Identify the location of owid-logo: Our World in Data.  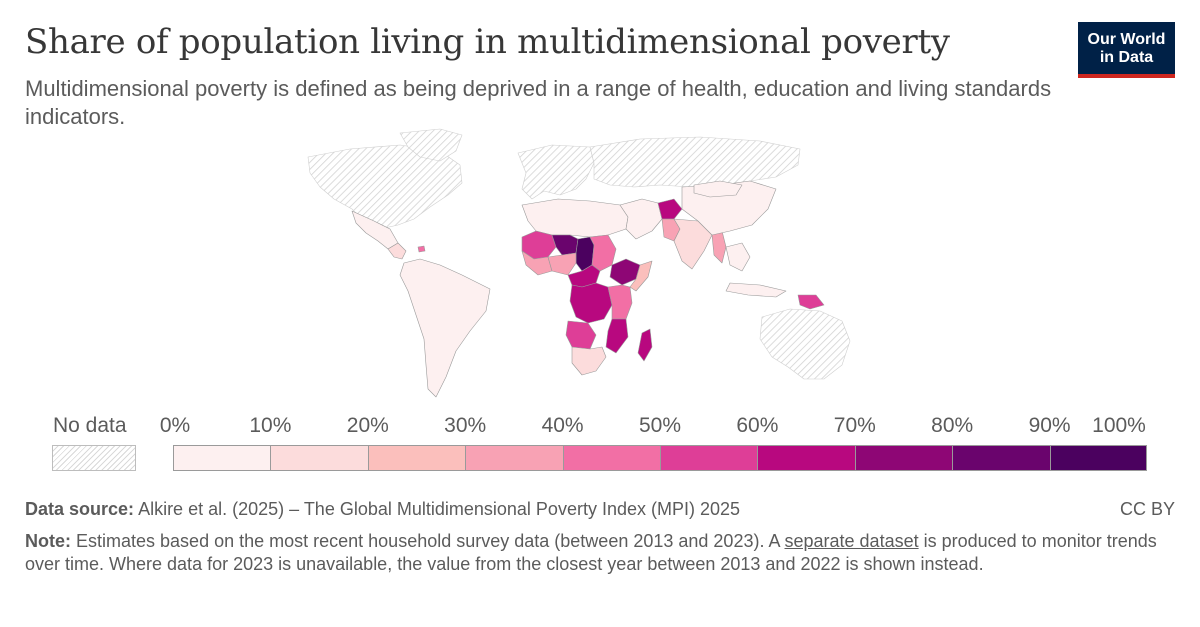
(1126, 50).